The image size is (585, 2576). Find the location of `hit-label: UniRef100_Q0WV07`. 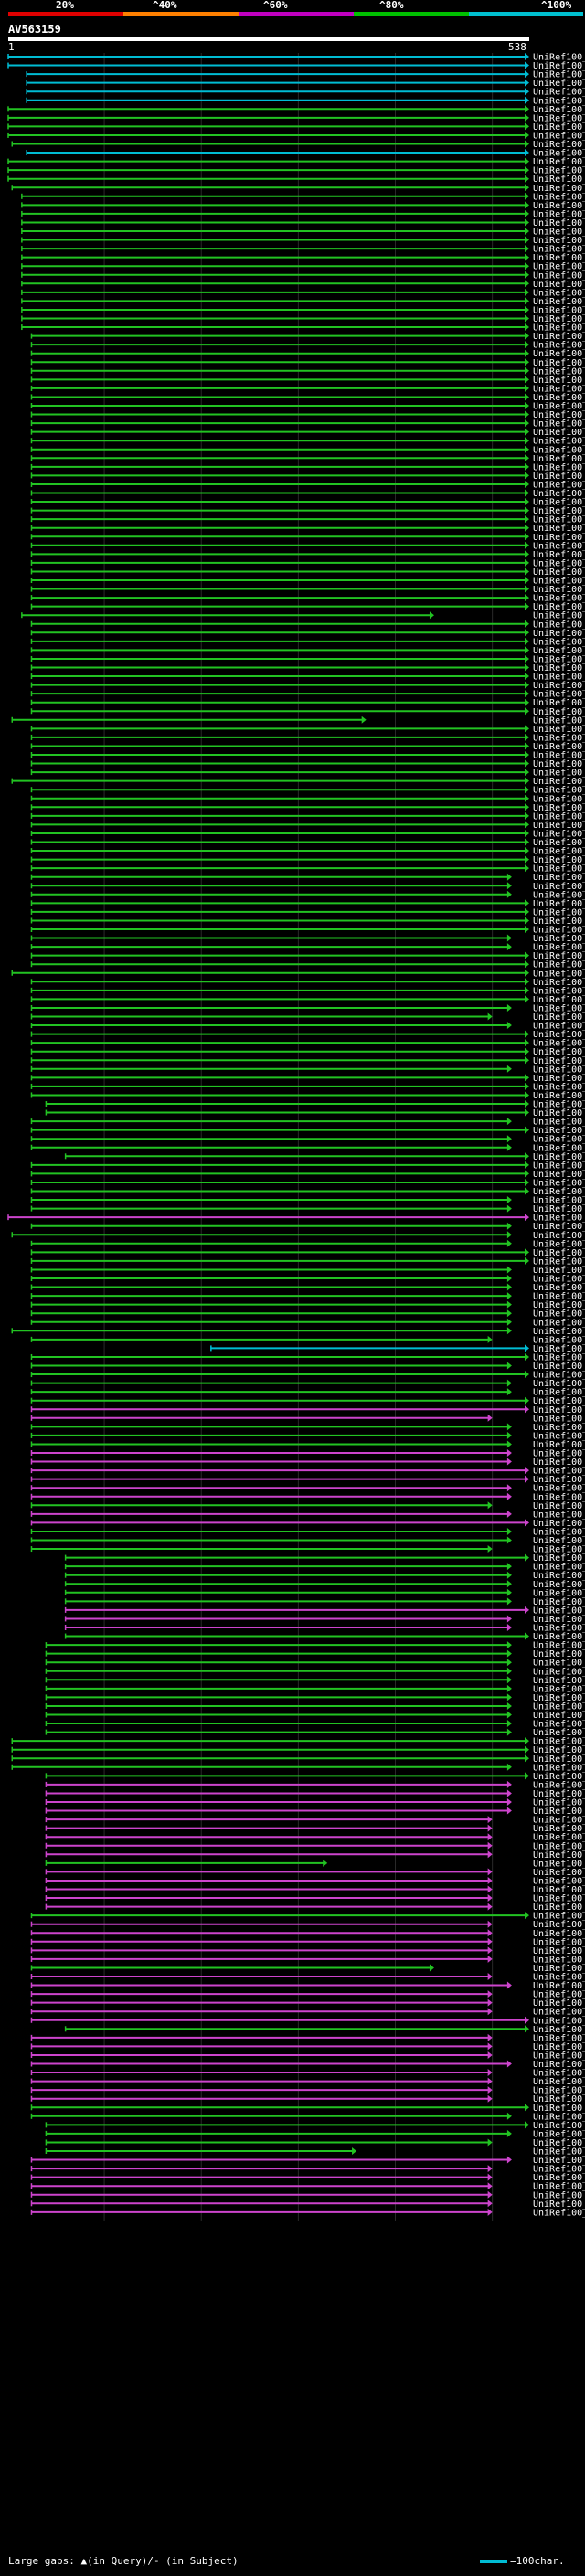

hit-label: UniRef100_Q0WV07 is located at coordinates (559, 1288).